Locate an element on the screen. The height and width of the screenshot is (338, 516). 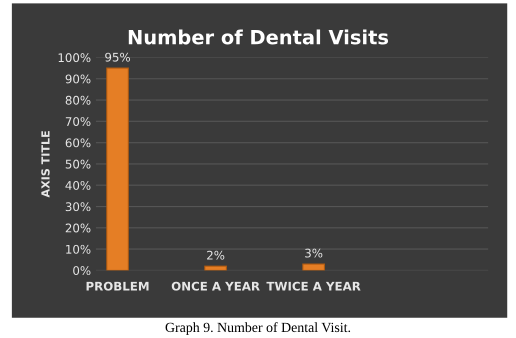
y-tick-label: 20% is located at coordinates (78, 228).